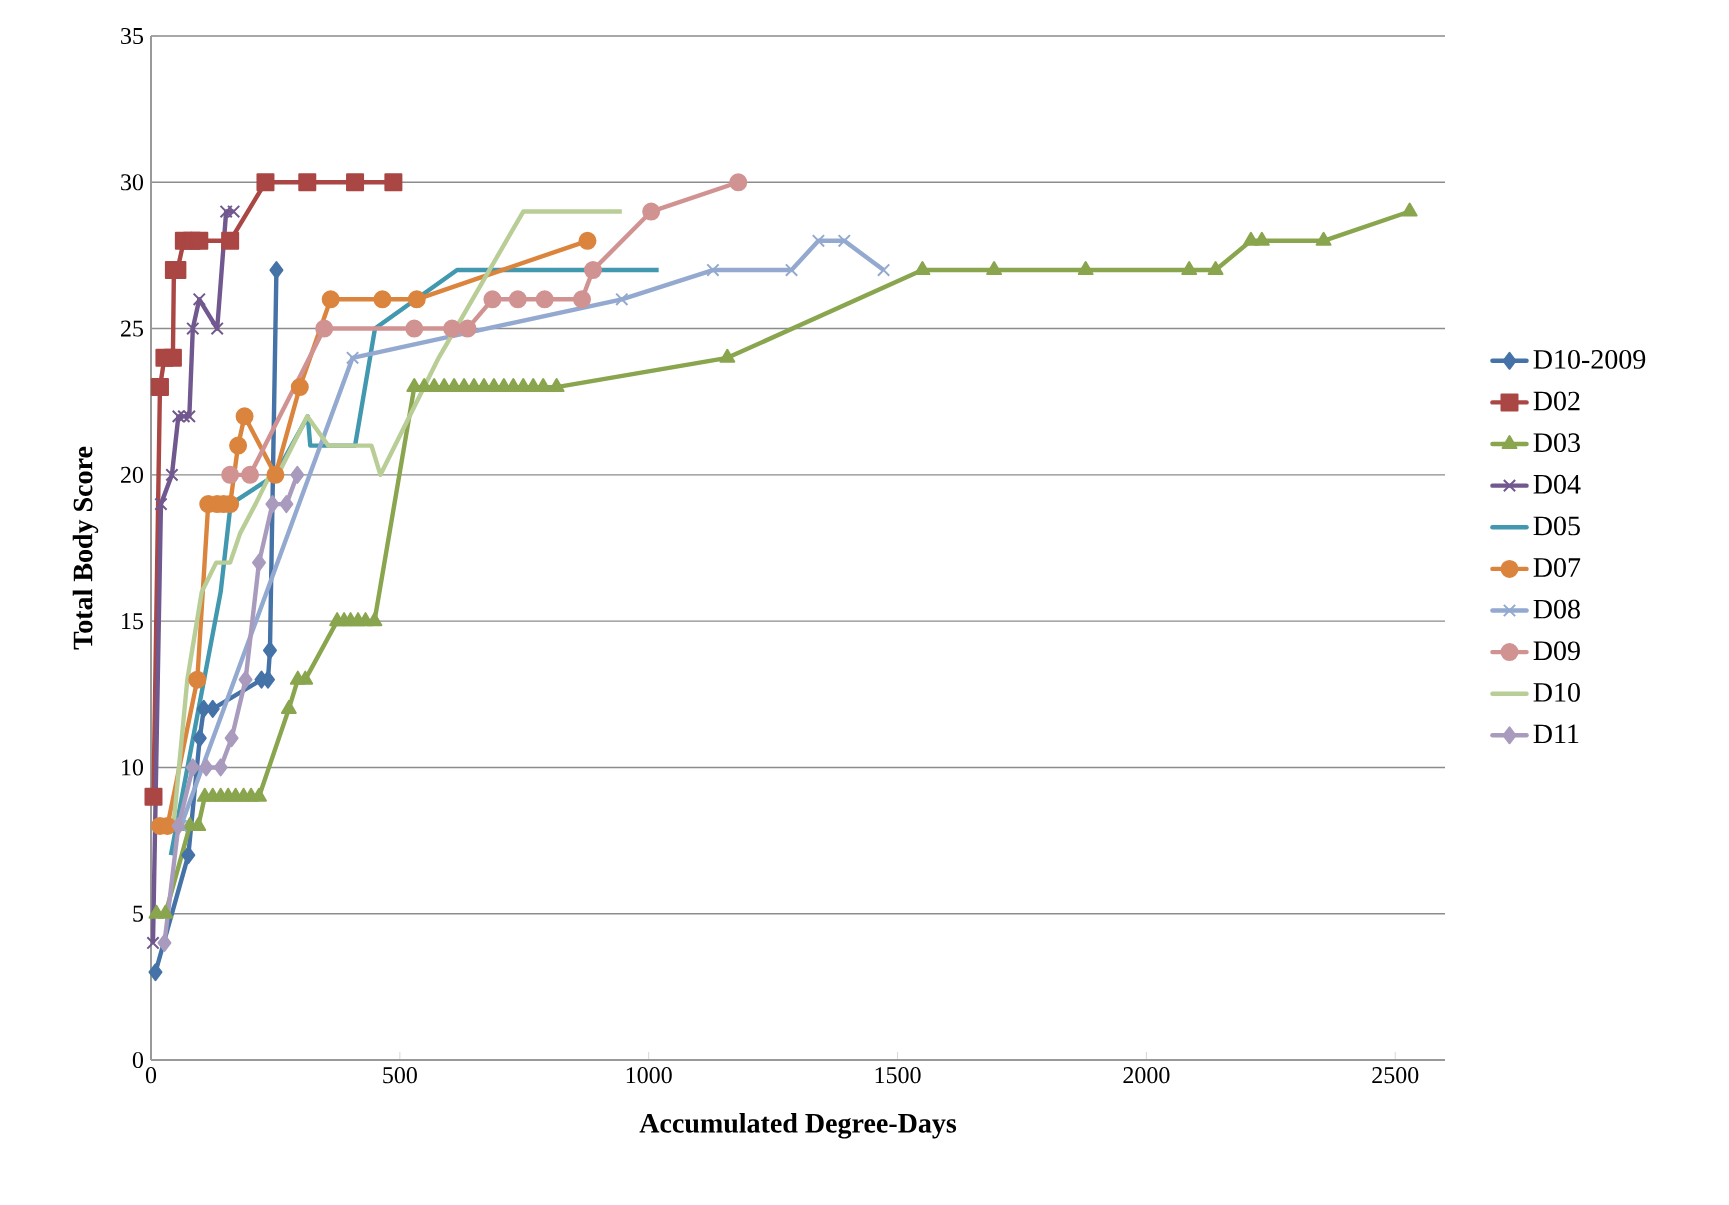  Describe the element at coordinates (1556, 526) in the screenshot. I see `legend-label: D05` at that location.